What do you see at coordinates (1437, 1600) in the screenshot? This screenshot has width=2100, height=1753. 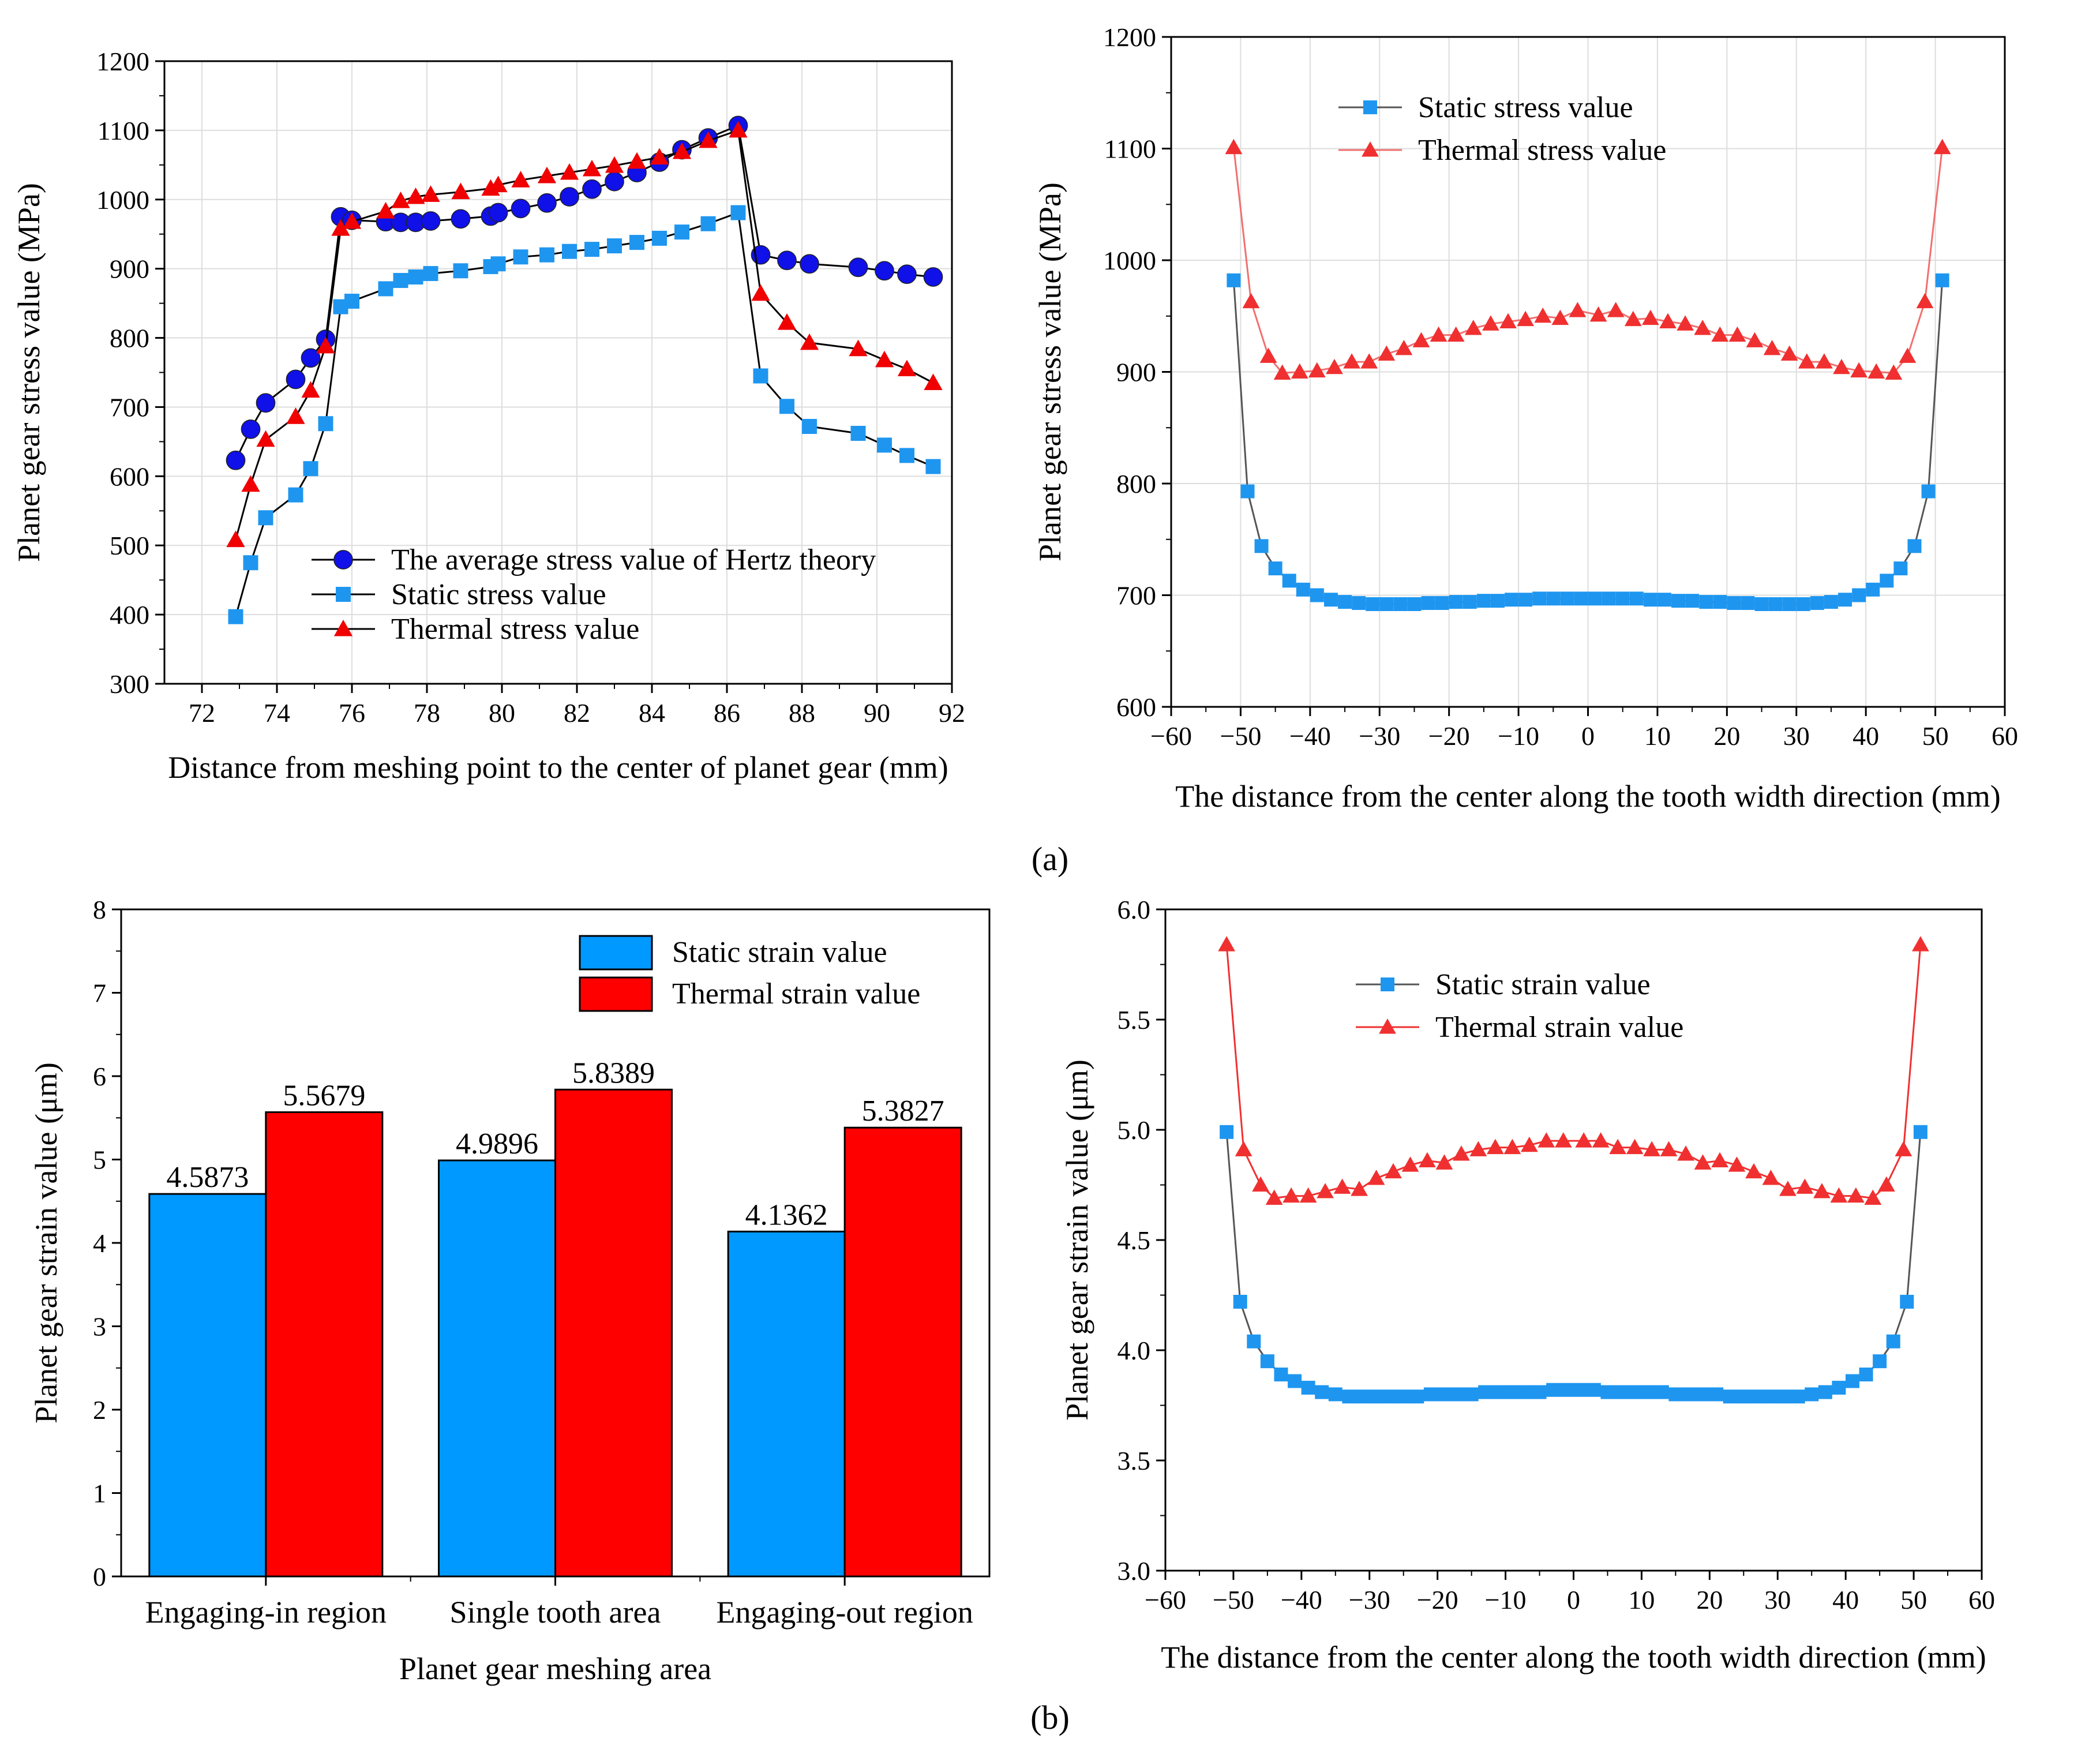 I see `x-tick-label: −20` at bounding box center [1437, 1600].